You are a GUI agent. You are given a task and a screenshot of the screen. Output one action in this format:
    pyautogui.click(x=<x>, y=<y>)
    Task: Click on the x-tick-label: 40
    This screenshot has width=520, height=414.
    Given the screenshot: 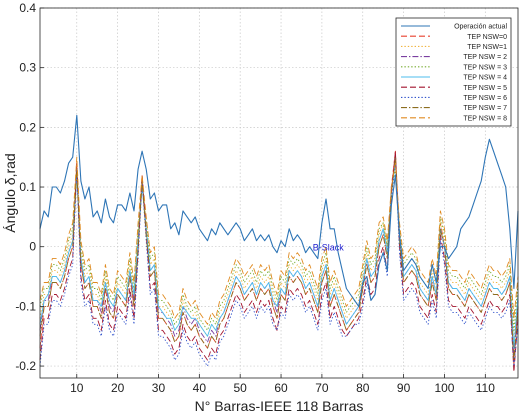 What is the action you would take?
    pyautogui.click(x=200, y=388)
    